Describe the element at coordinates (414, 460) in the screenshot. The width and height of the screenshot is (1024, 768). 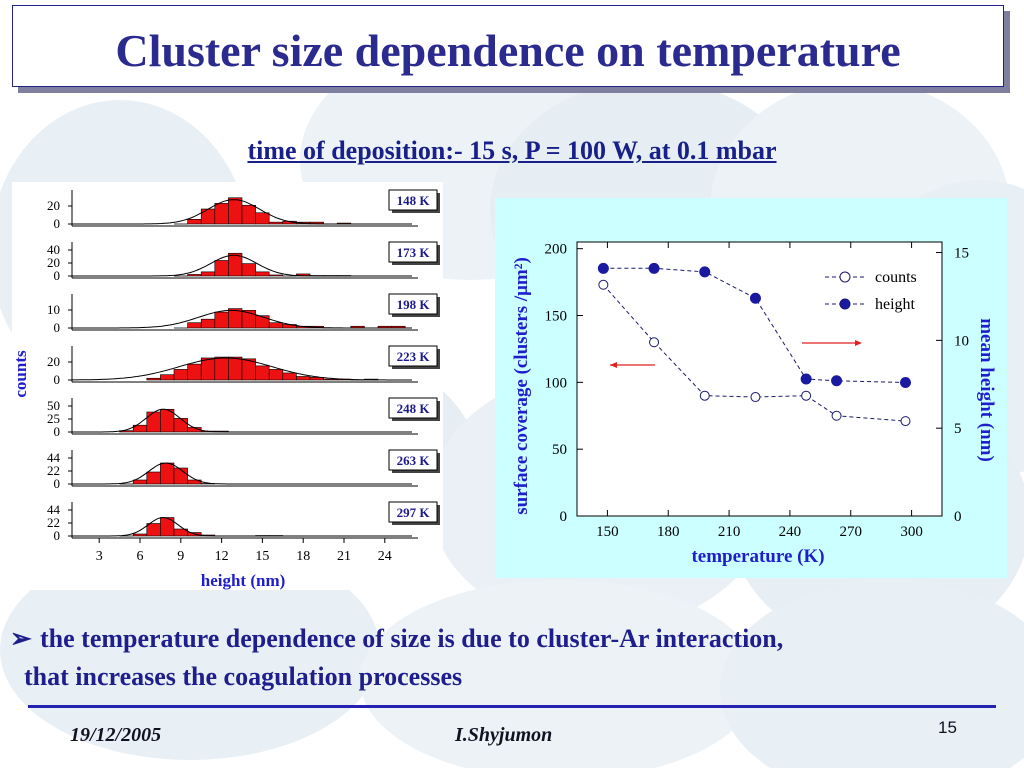
I see `temperature-label: 263 K` at that location.